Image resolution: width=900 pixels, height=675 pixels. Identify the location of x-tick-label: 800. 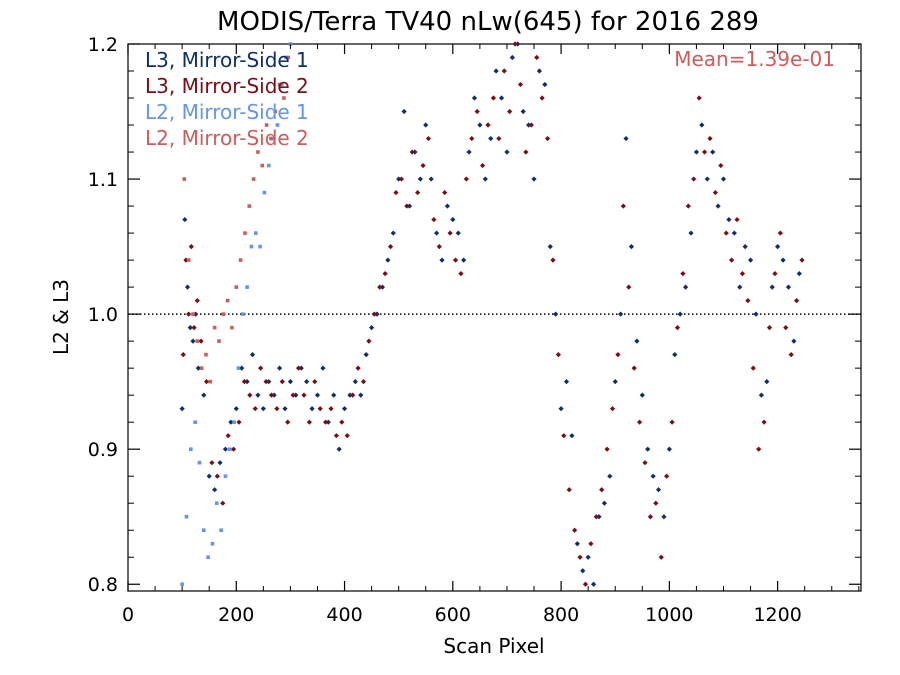
(561, 615).